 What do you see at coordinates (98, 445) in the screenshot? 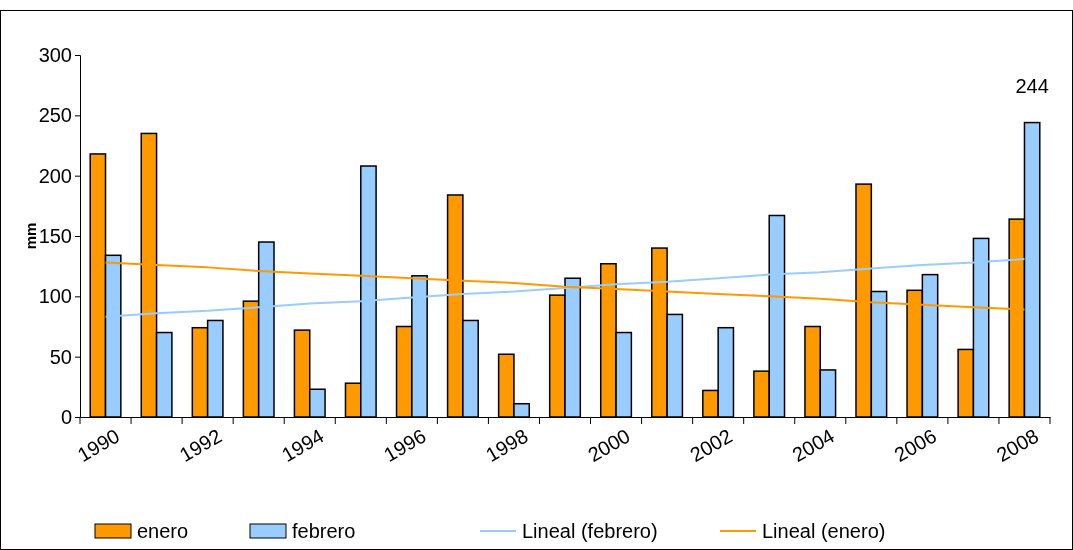
I see `x-tick-label: 1990` at bounding box center [98, 445].